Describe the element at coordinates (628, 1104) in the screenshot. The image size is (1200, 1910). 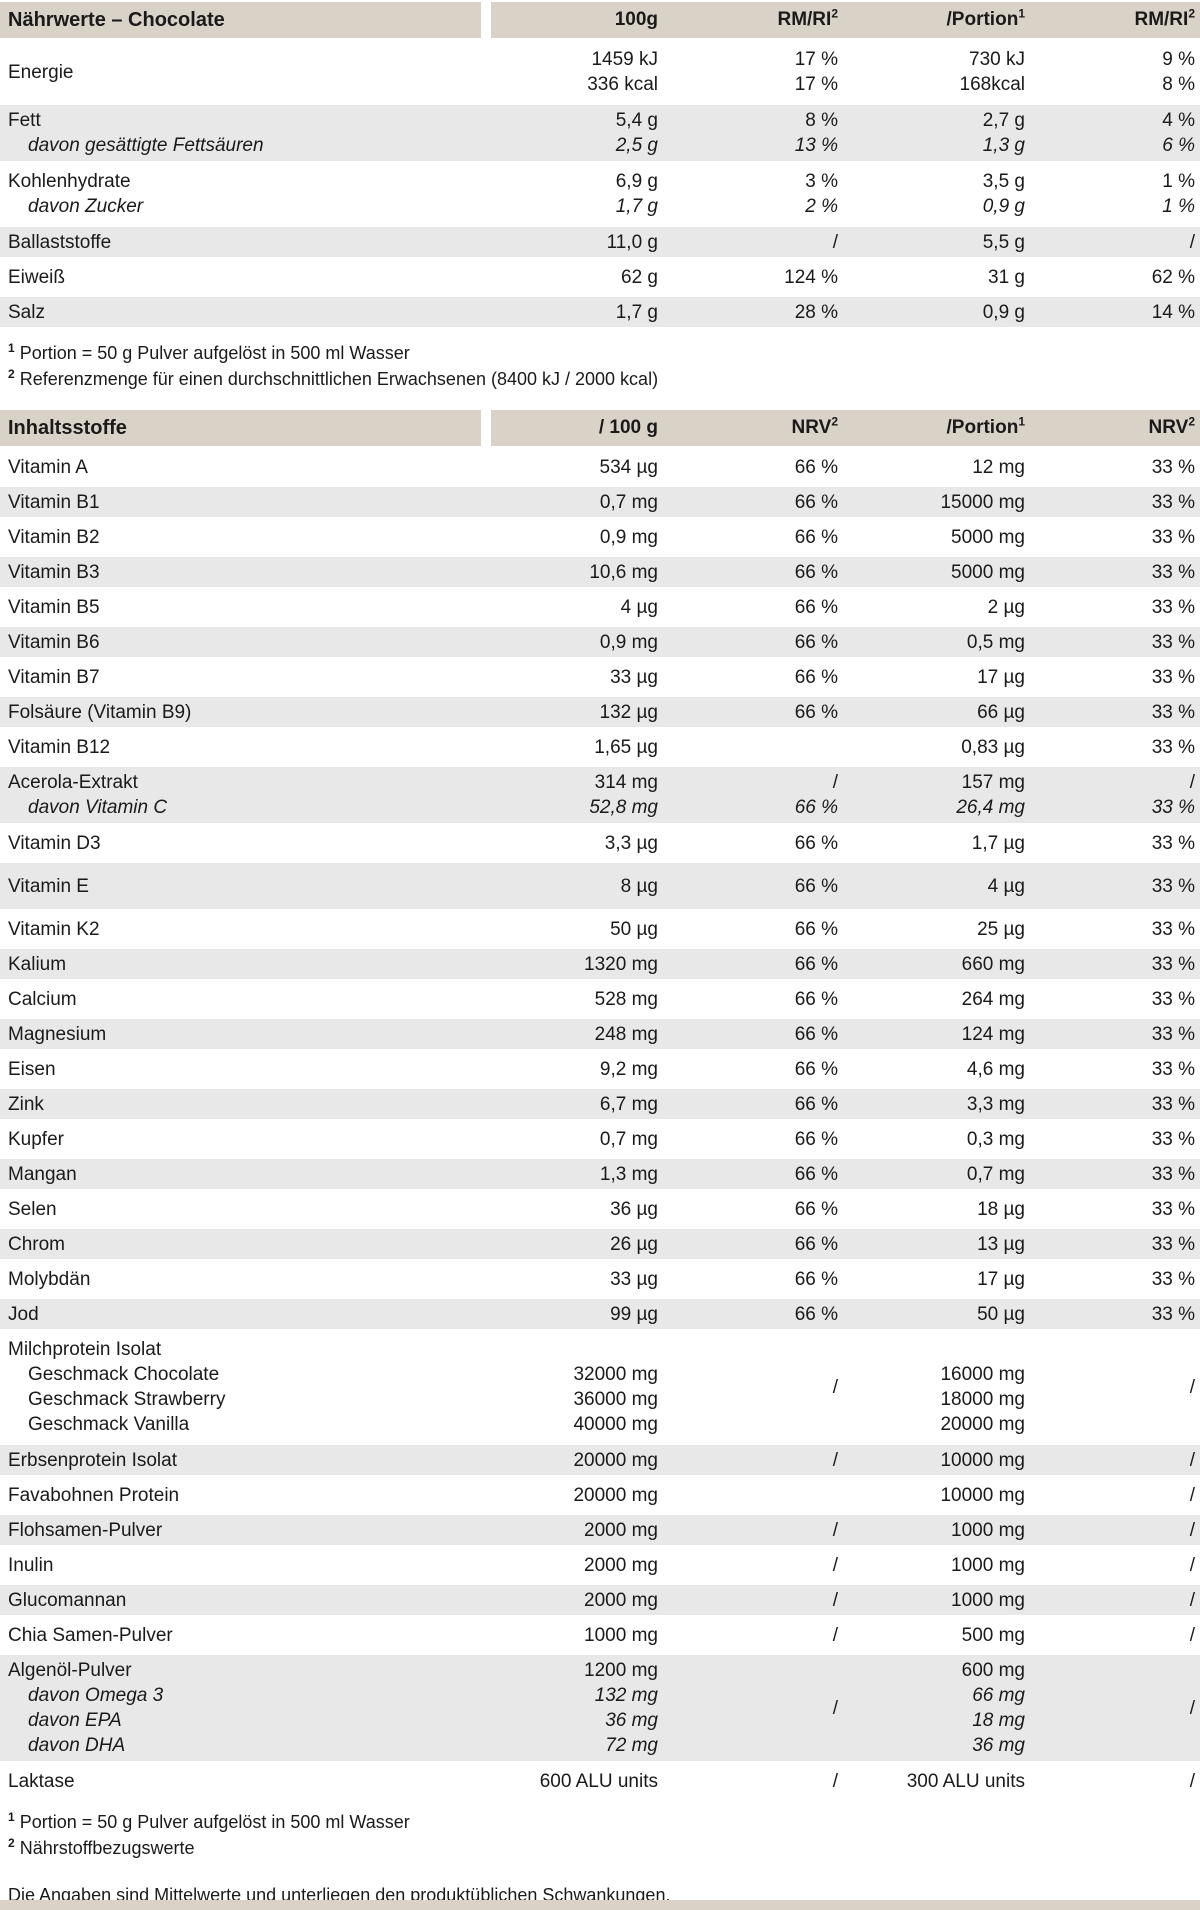
I see `value-cell-v100: 6,7 mg` at that location.